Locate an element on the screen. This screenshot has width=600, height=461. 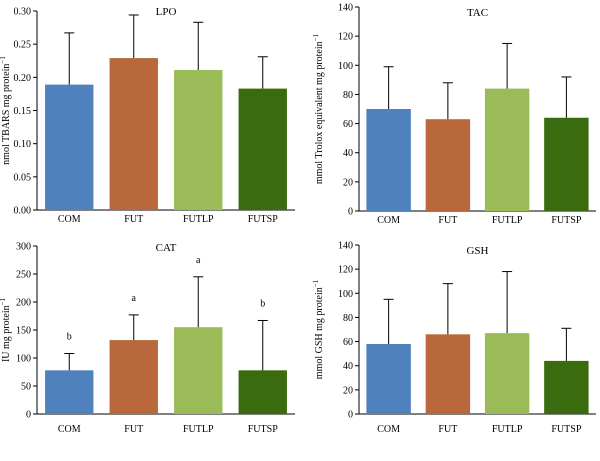
chart-title: GSH is located at coordinates (477, 251).